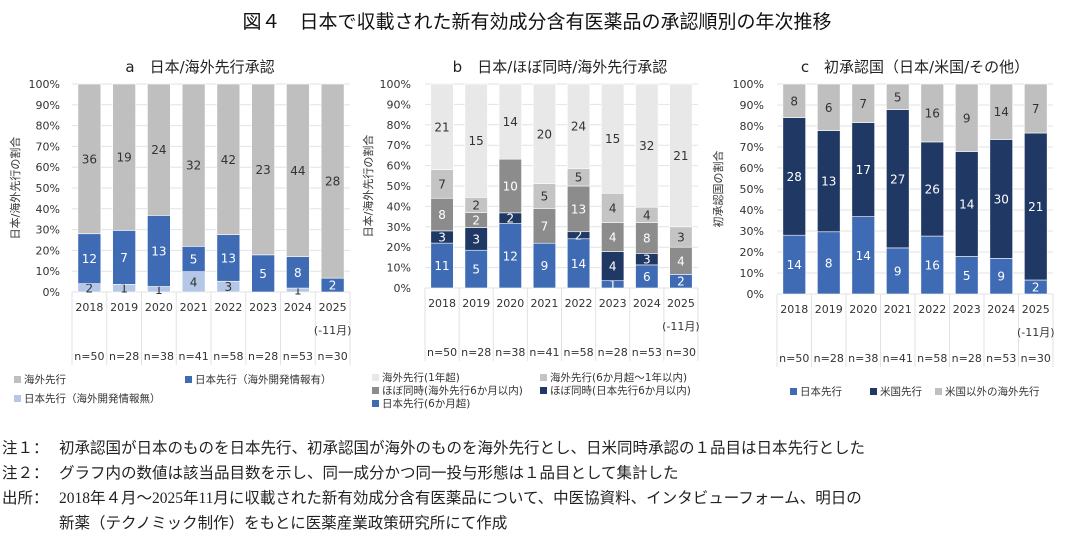 The height and width of the screenshot is (549, 1074). What do you see at coordinates (89, 259) in the screenshot?
I see `data-label: 12` at bounding box center [89, 259].